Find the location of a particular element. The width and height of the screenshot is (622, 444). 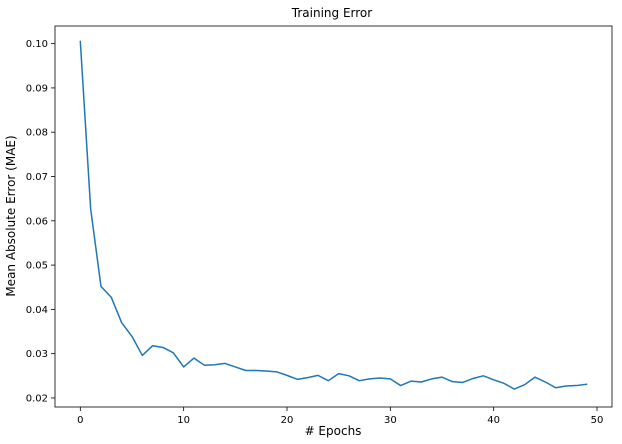

y-axis-ticks: 0.02 0.03 0.04 0.05 0.06 0.07 0.08 0.09 0.10 is located at coordinates (40, 221).